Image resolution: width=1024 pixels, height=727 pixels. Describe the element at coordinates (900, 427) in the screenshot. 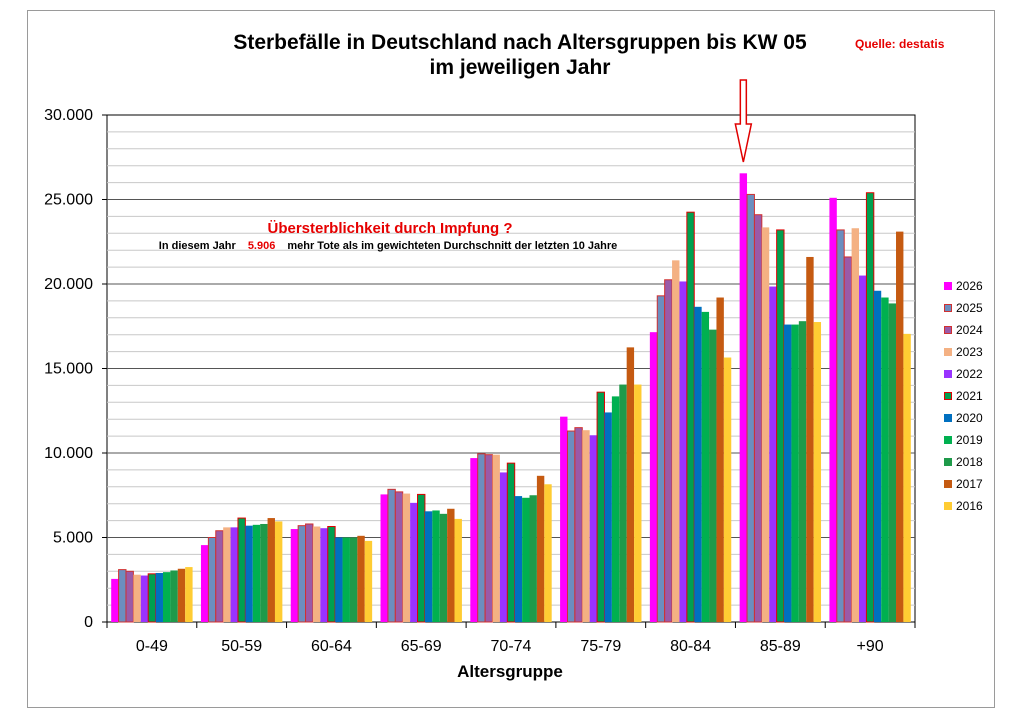

I see `bar-2017-+90` at that location.